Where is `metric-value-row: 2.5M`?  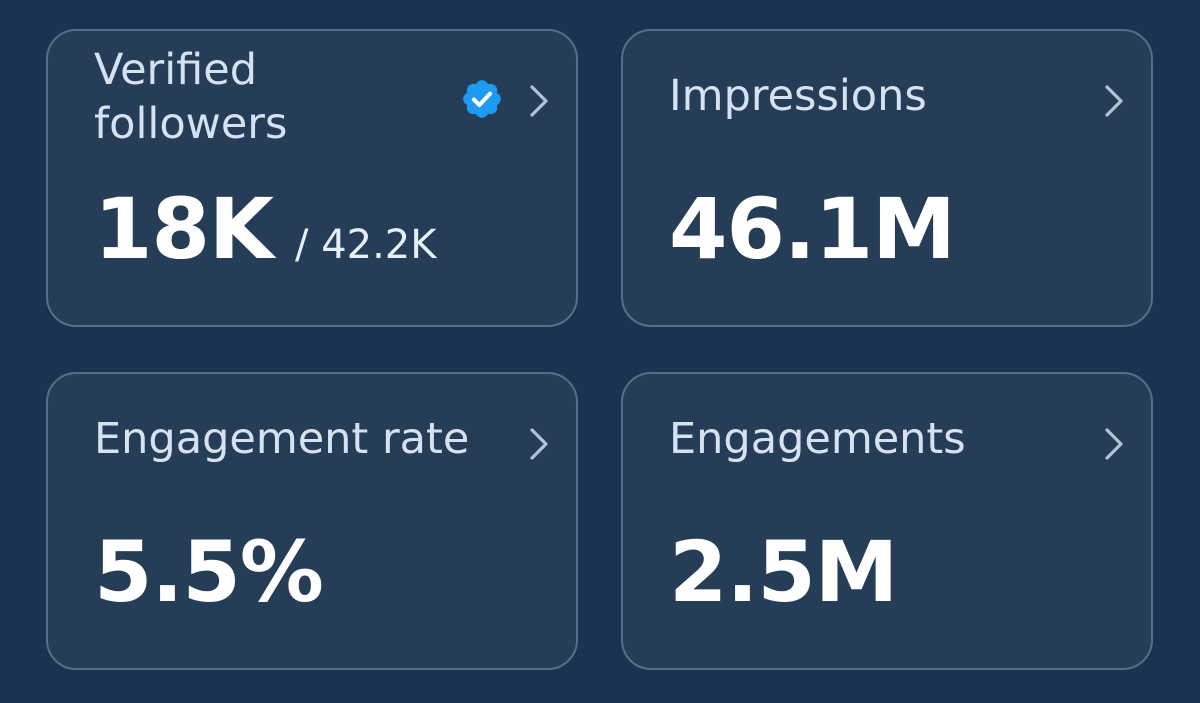
metric-value-row: 2.5M is located at coordinates (783, 572).